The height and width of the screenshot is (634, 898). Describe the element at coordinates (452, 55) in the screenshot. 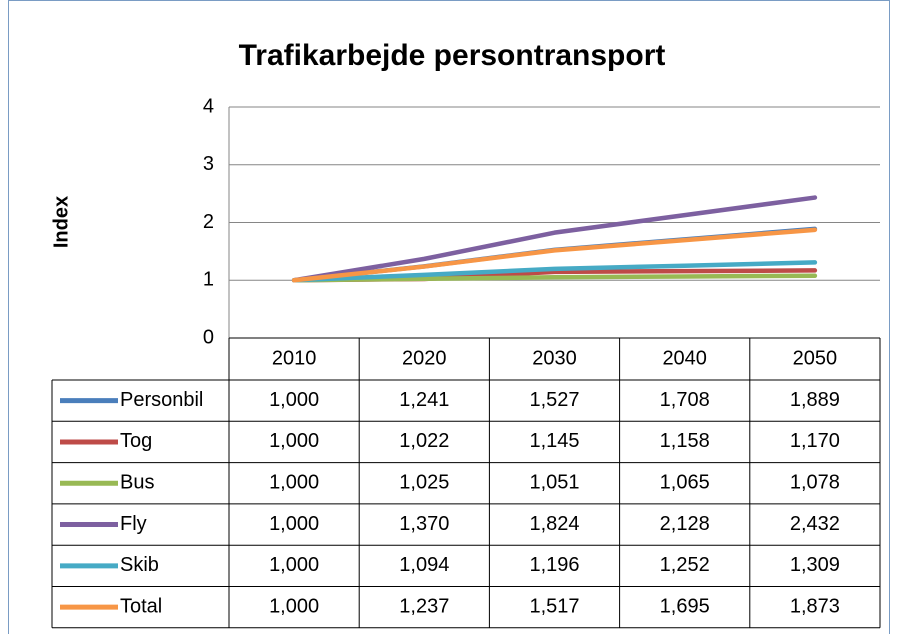

I see `chart-title: Trafikarbejde persontransport` at that location.